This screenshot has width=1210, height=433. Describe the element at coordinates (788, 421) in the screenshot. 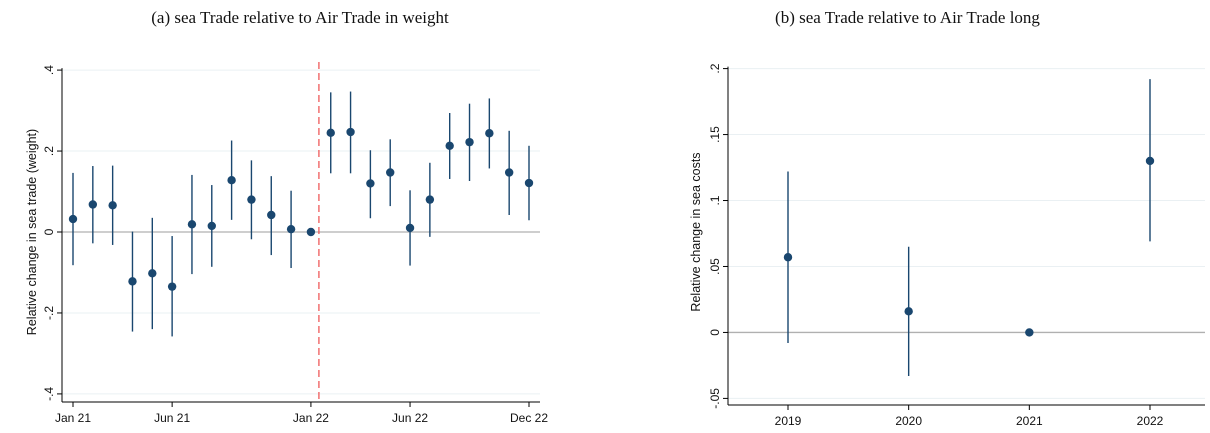

I see `x-tick-label: 2019` at that location.